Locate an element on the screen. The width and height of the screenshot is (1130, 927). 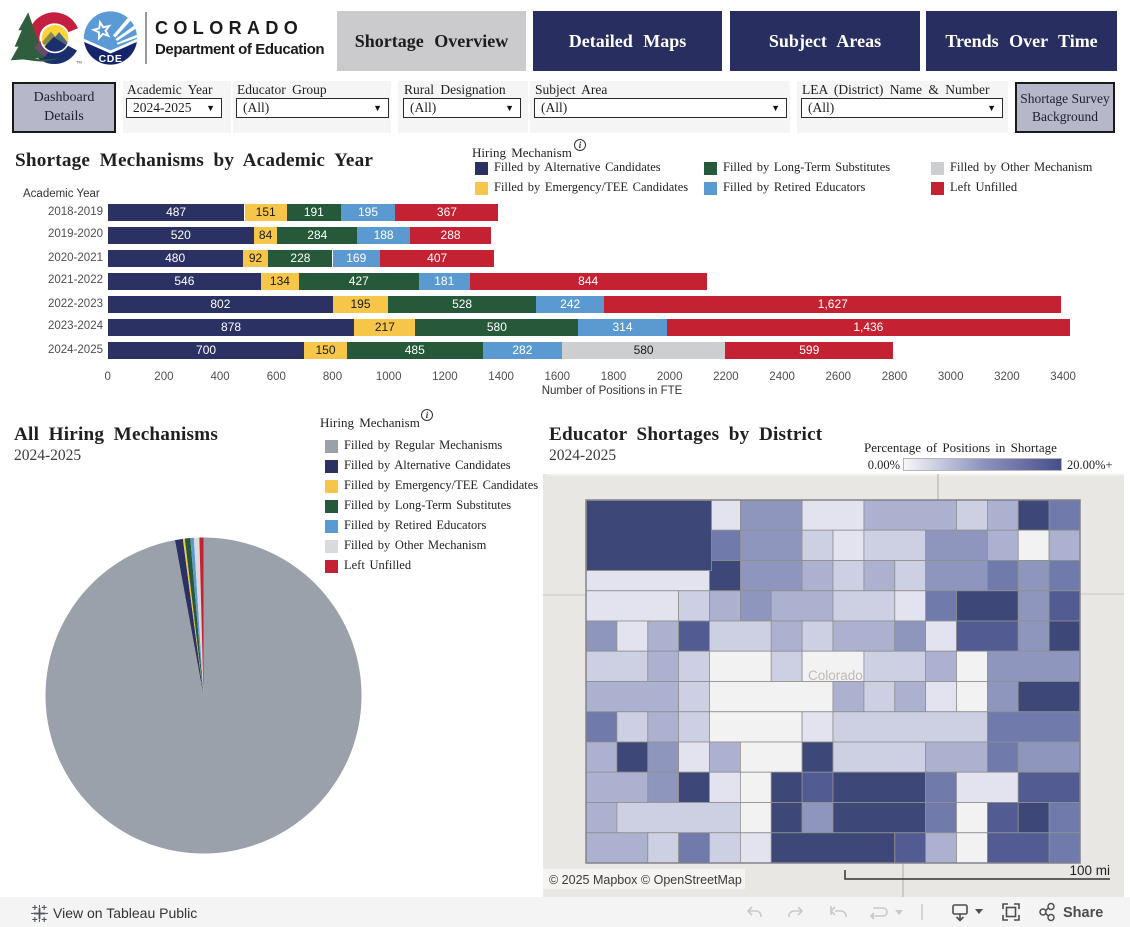
svg-text: Share is located at coordinates (1083, 913).